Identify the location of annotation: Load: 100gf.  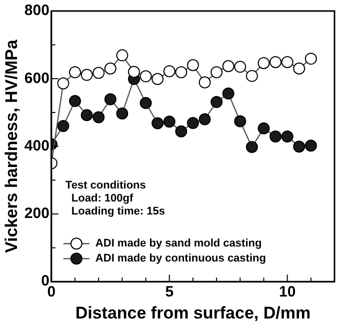
(102, 198).